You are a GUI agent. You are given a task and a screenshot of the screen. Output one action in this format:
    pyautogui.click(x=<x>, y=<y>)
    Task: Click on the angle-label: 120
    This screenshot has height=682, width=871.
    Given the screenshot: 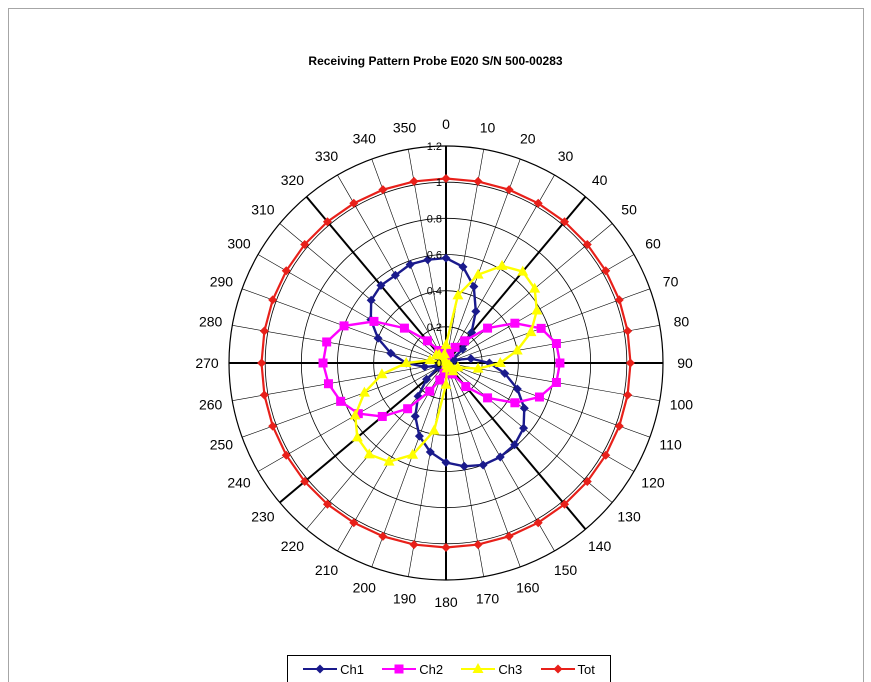 What is the action you would take?
    pyautogui.click(x=653, y=483)
    